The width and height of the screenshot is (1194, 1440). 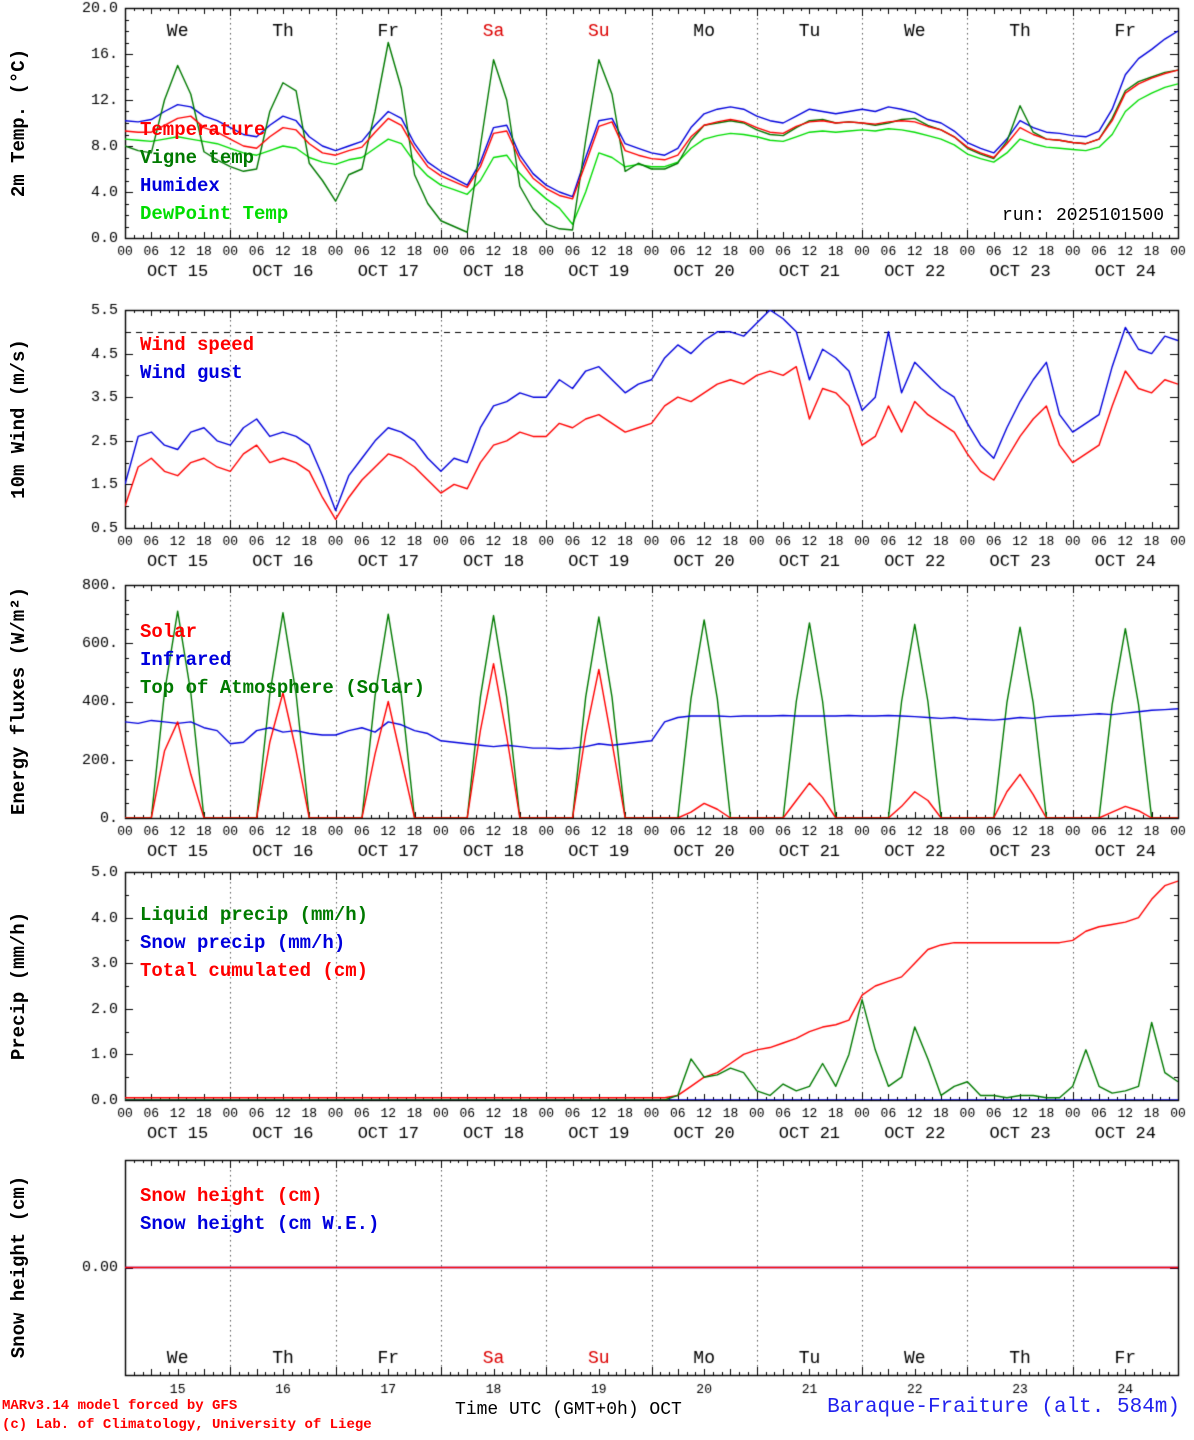 I want to click on legend-wind-speed: Wind speed, so click(x=197, y=345).